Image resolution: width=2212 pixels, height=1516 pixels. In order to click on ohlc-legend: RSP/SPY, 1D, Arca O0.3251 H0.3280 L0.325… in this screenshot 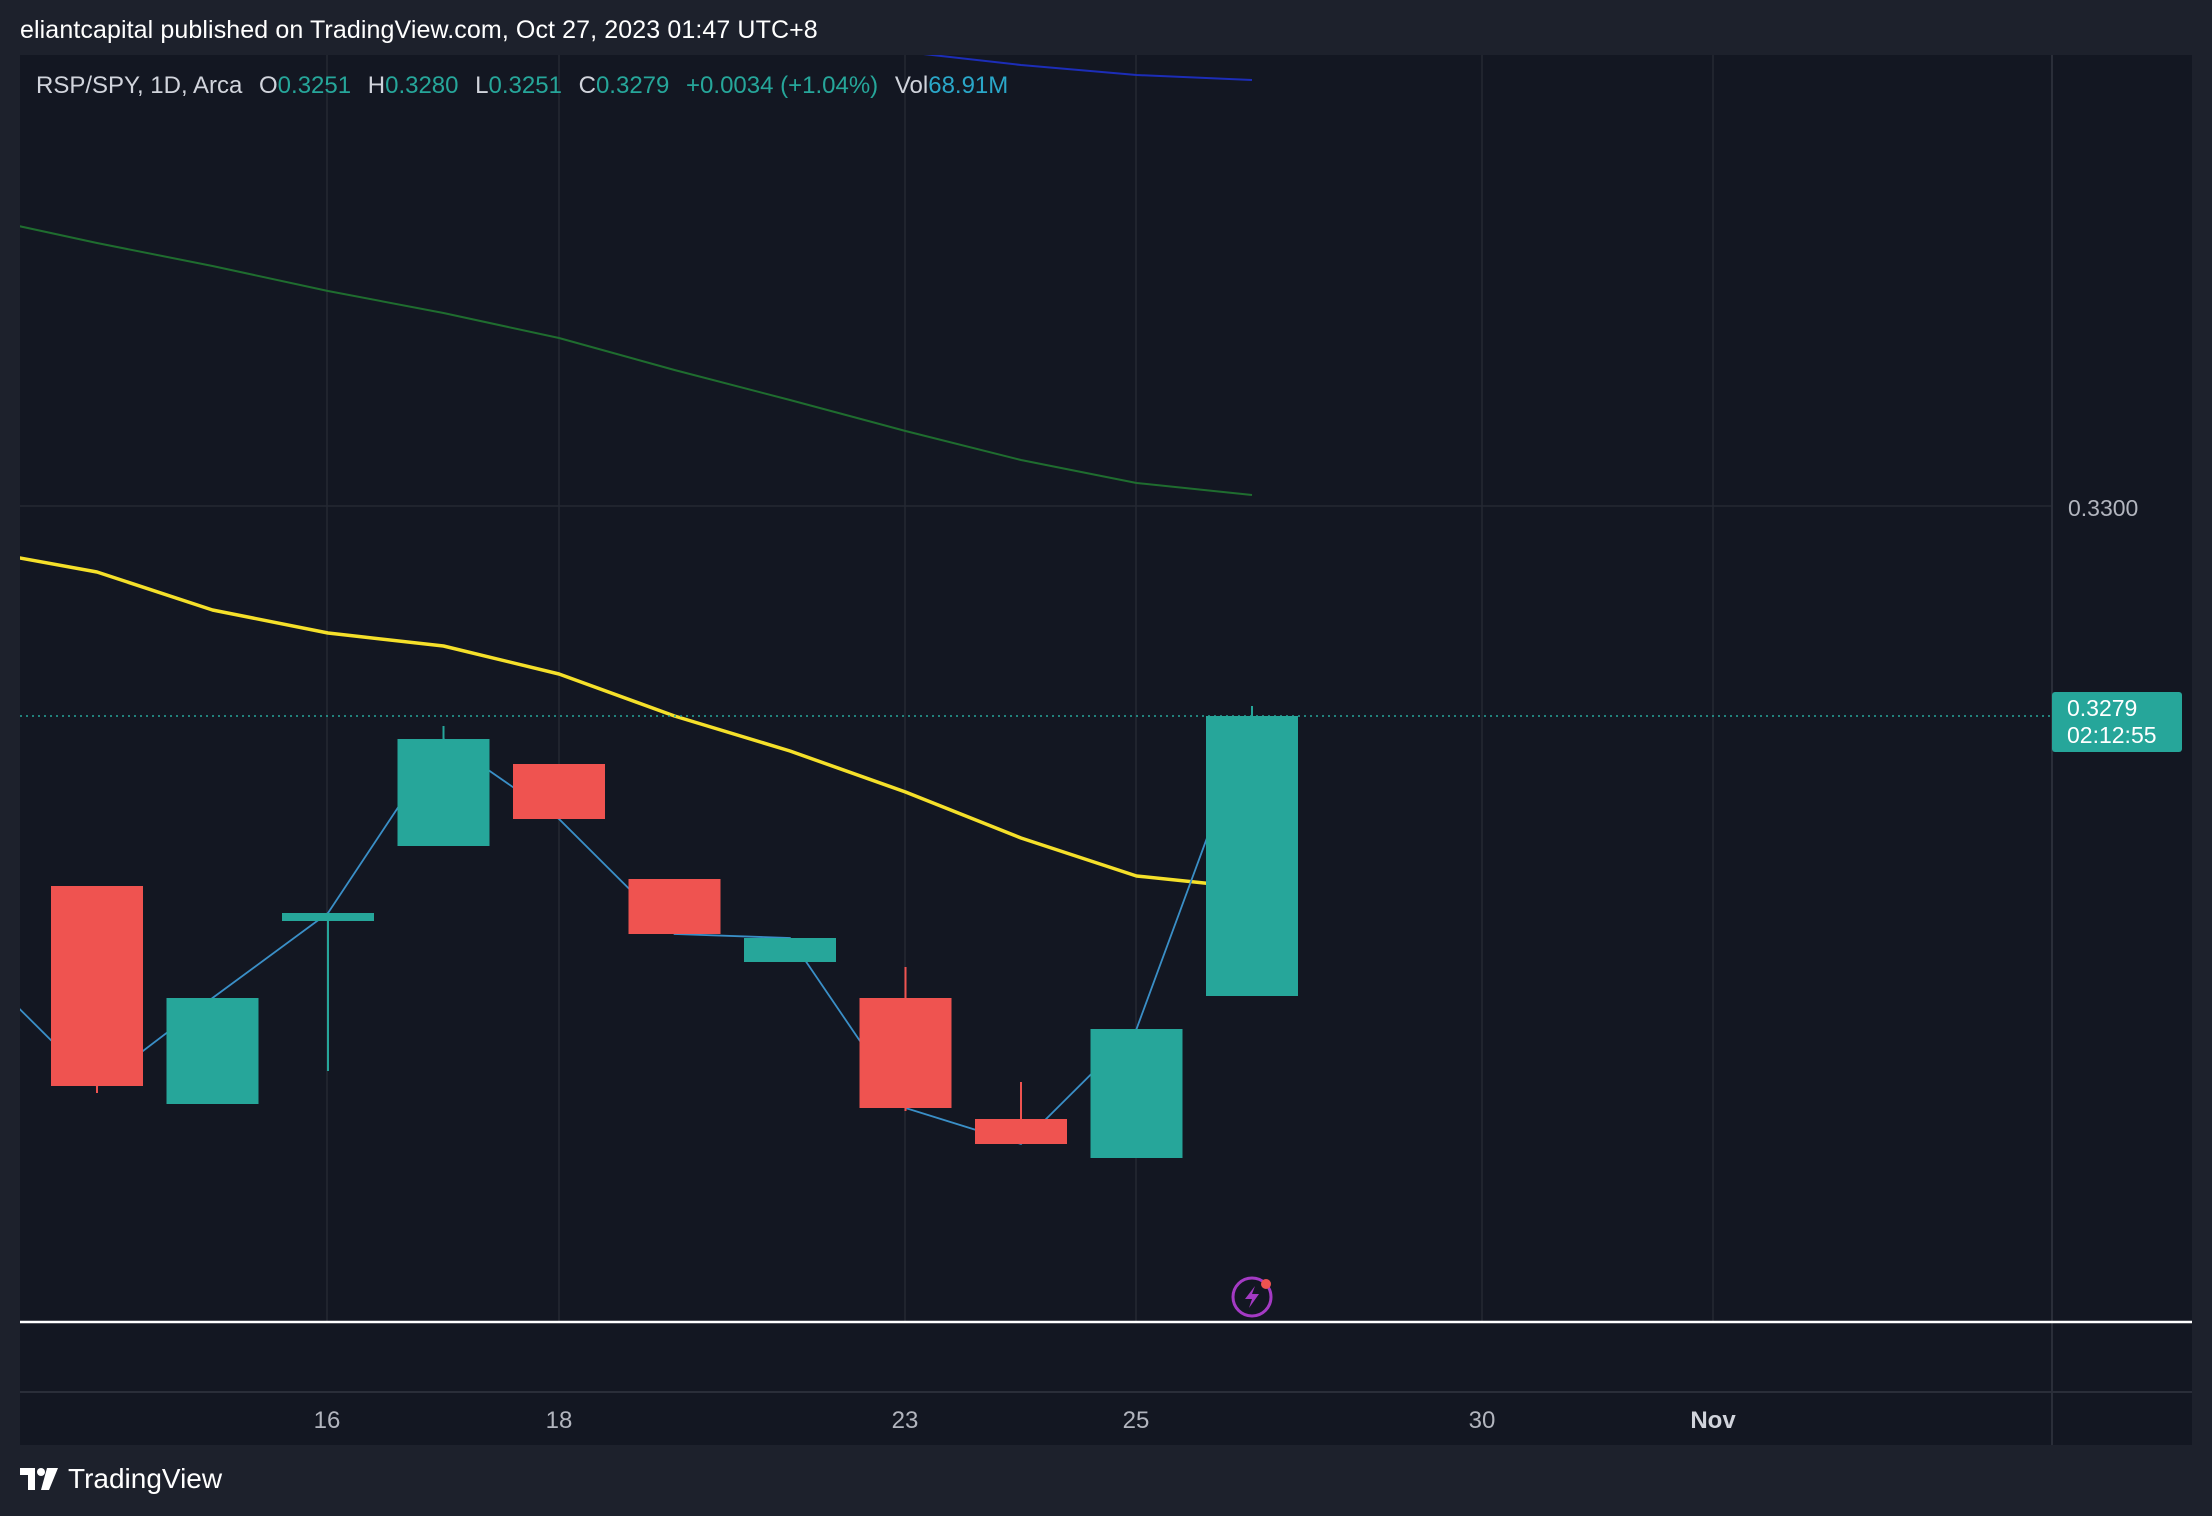, I will do `click(522, 86)`.